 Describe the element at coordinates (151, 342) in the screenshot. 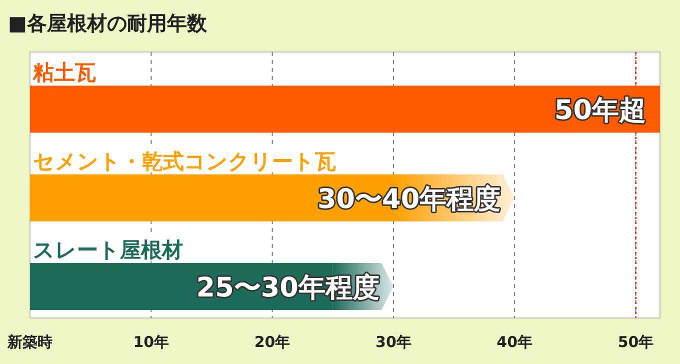

I see `x-tick-label: 10年` at that location.